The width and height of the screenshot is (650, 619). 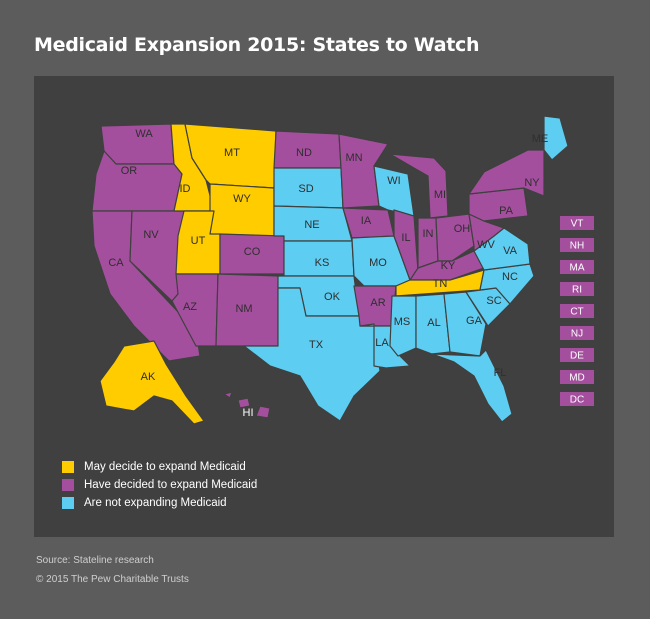 I want to click on state-al, so click(x=433, y=324).